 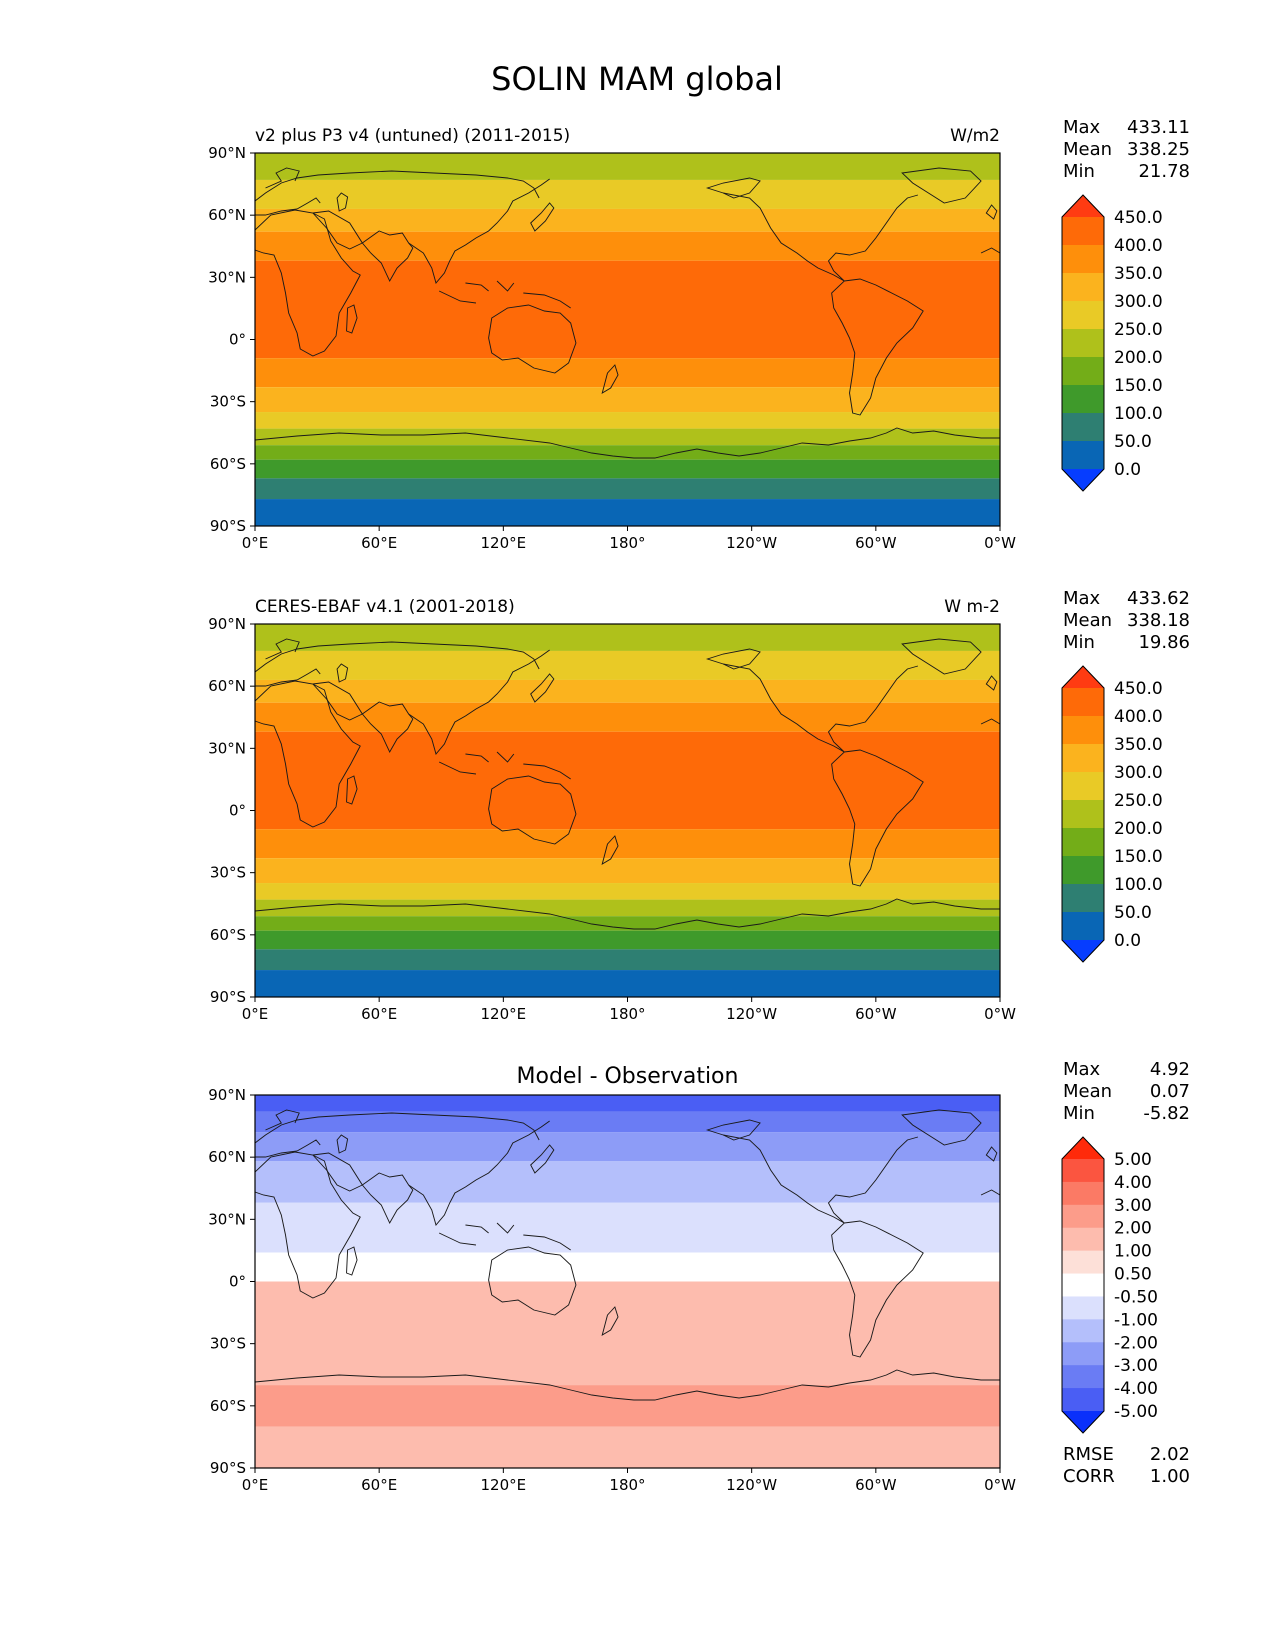 I want to click on x-tick-label: 180°, so click(x=627, y=543).